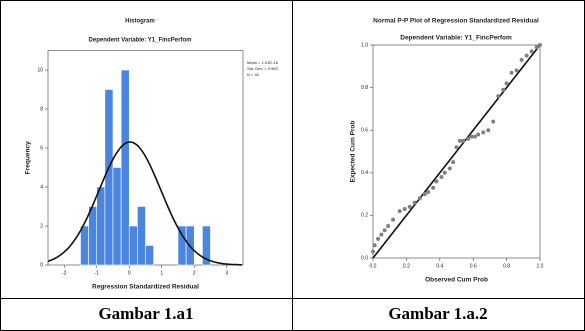 The width and height of the screenshot is (585, 331). Describe the element at coordinates (129, 273) in the screenshot. I see `x-tick-label: 0` at that location.